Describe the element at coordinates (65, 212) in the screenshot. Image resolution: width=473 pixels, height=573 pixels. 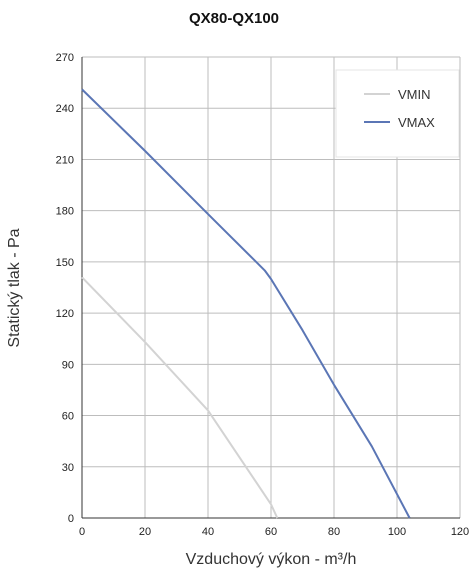
I see `y-tick-label: 180` at that location.